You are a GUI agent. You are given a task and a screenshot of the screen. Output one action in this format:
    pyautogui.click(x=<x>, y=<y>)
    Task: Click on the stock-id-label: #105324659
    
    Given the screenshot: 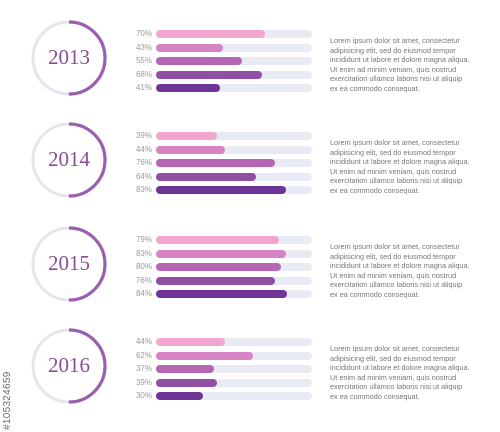 What is the action you would take?
    pyautogui.click(x=7, y=400)
    